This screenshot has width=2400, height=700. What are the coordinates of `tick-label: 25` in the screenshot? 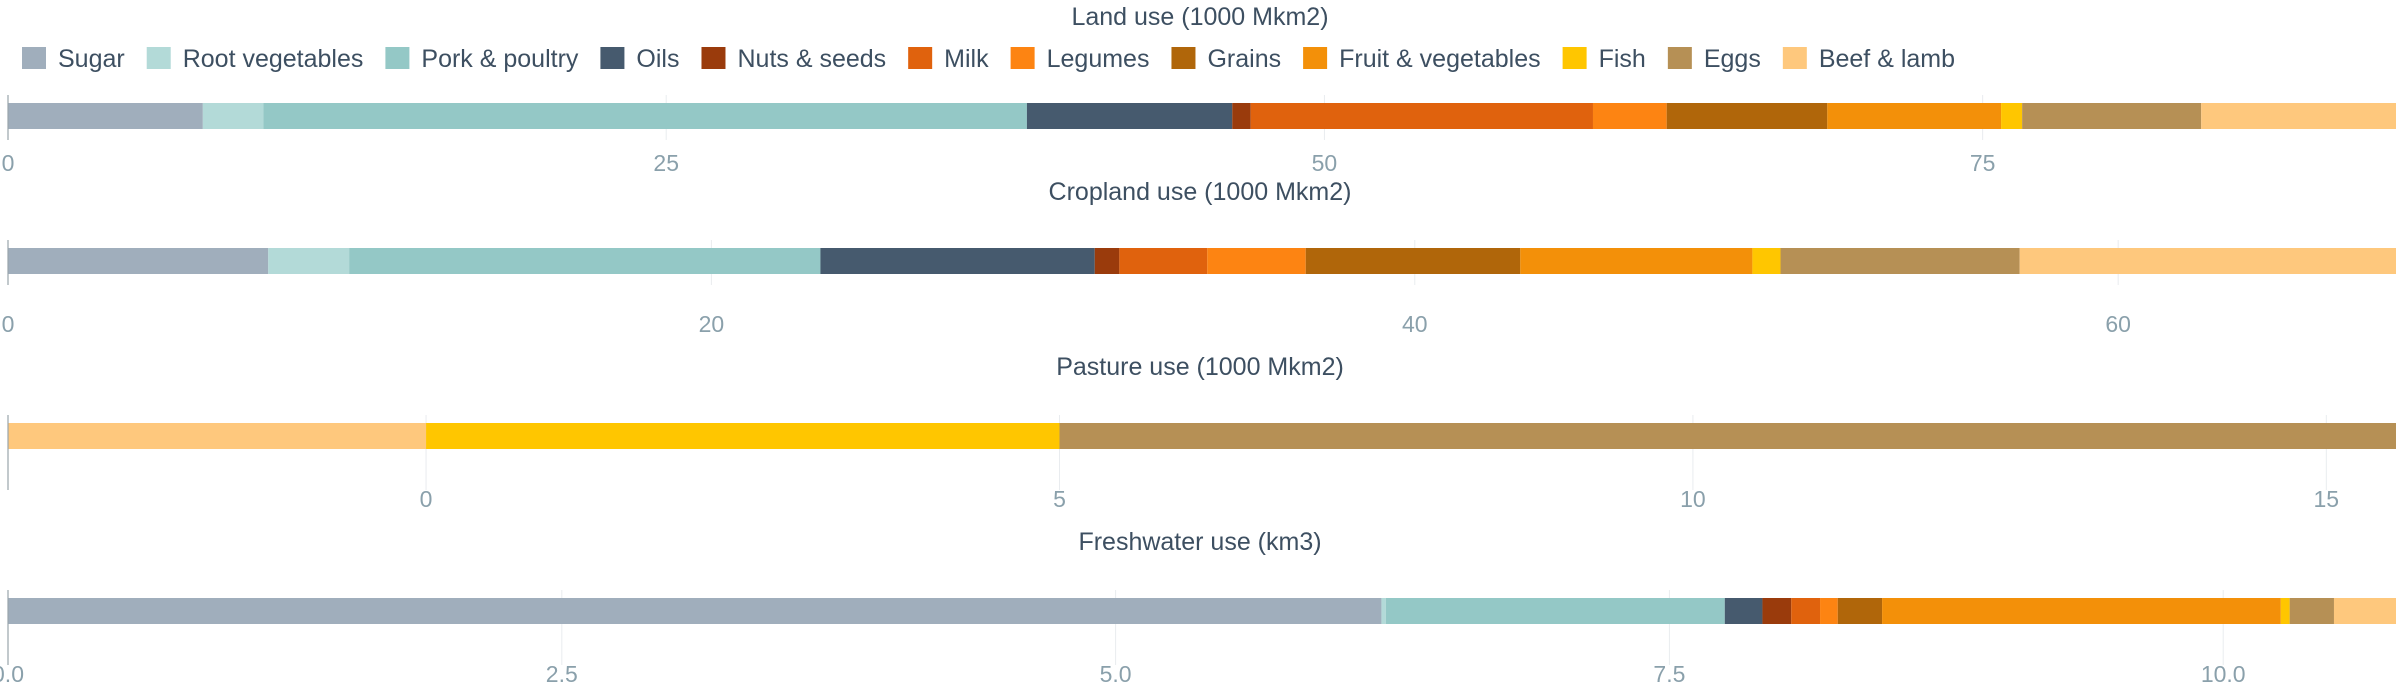 It's located at (666, 163).